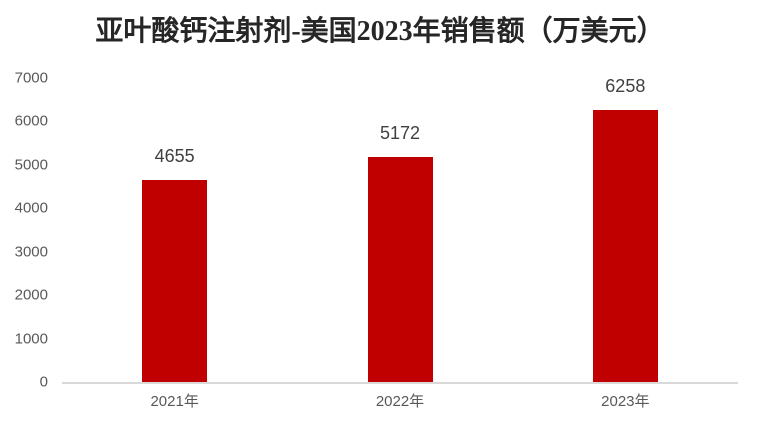 This screenshot has height=432, width=760. I want to click on y-tick-label: 7000, so click(31, 78).